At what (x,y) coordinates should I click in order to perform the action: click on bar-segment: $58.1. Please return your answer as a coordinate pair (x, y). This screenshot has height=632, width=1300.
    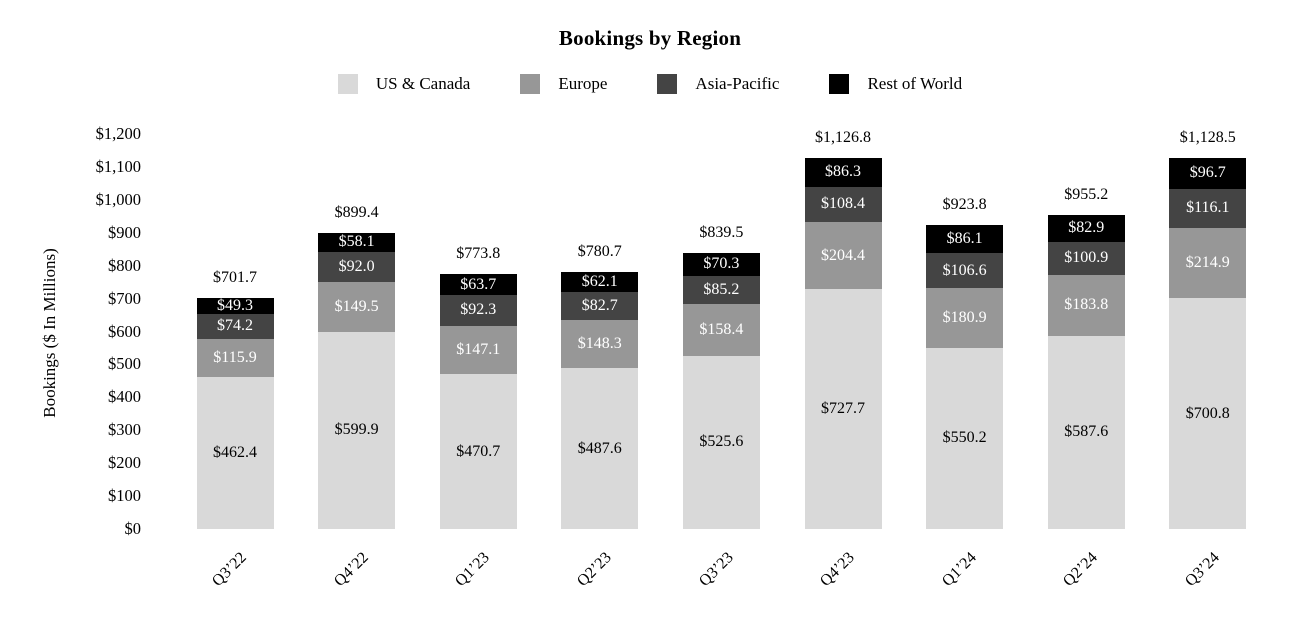
    Looking at the image, I should click on (357, 242).